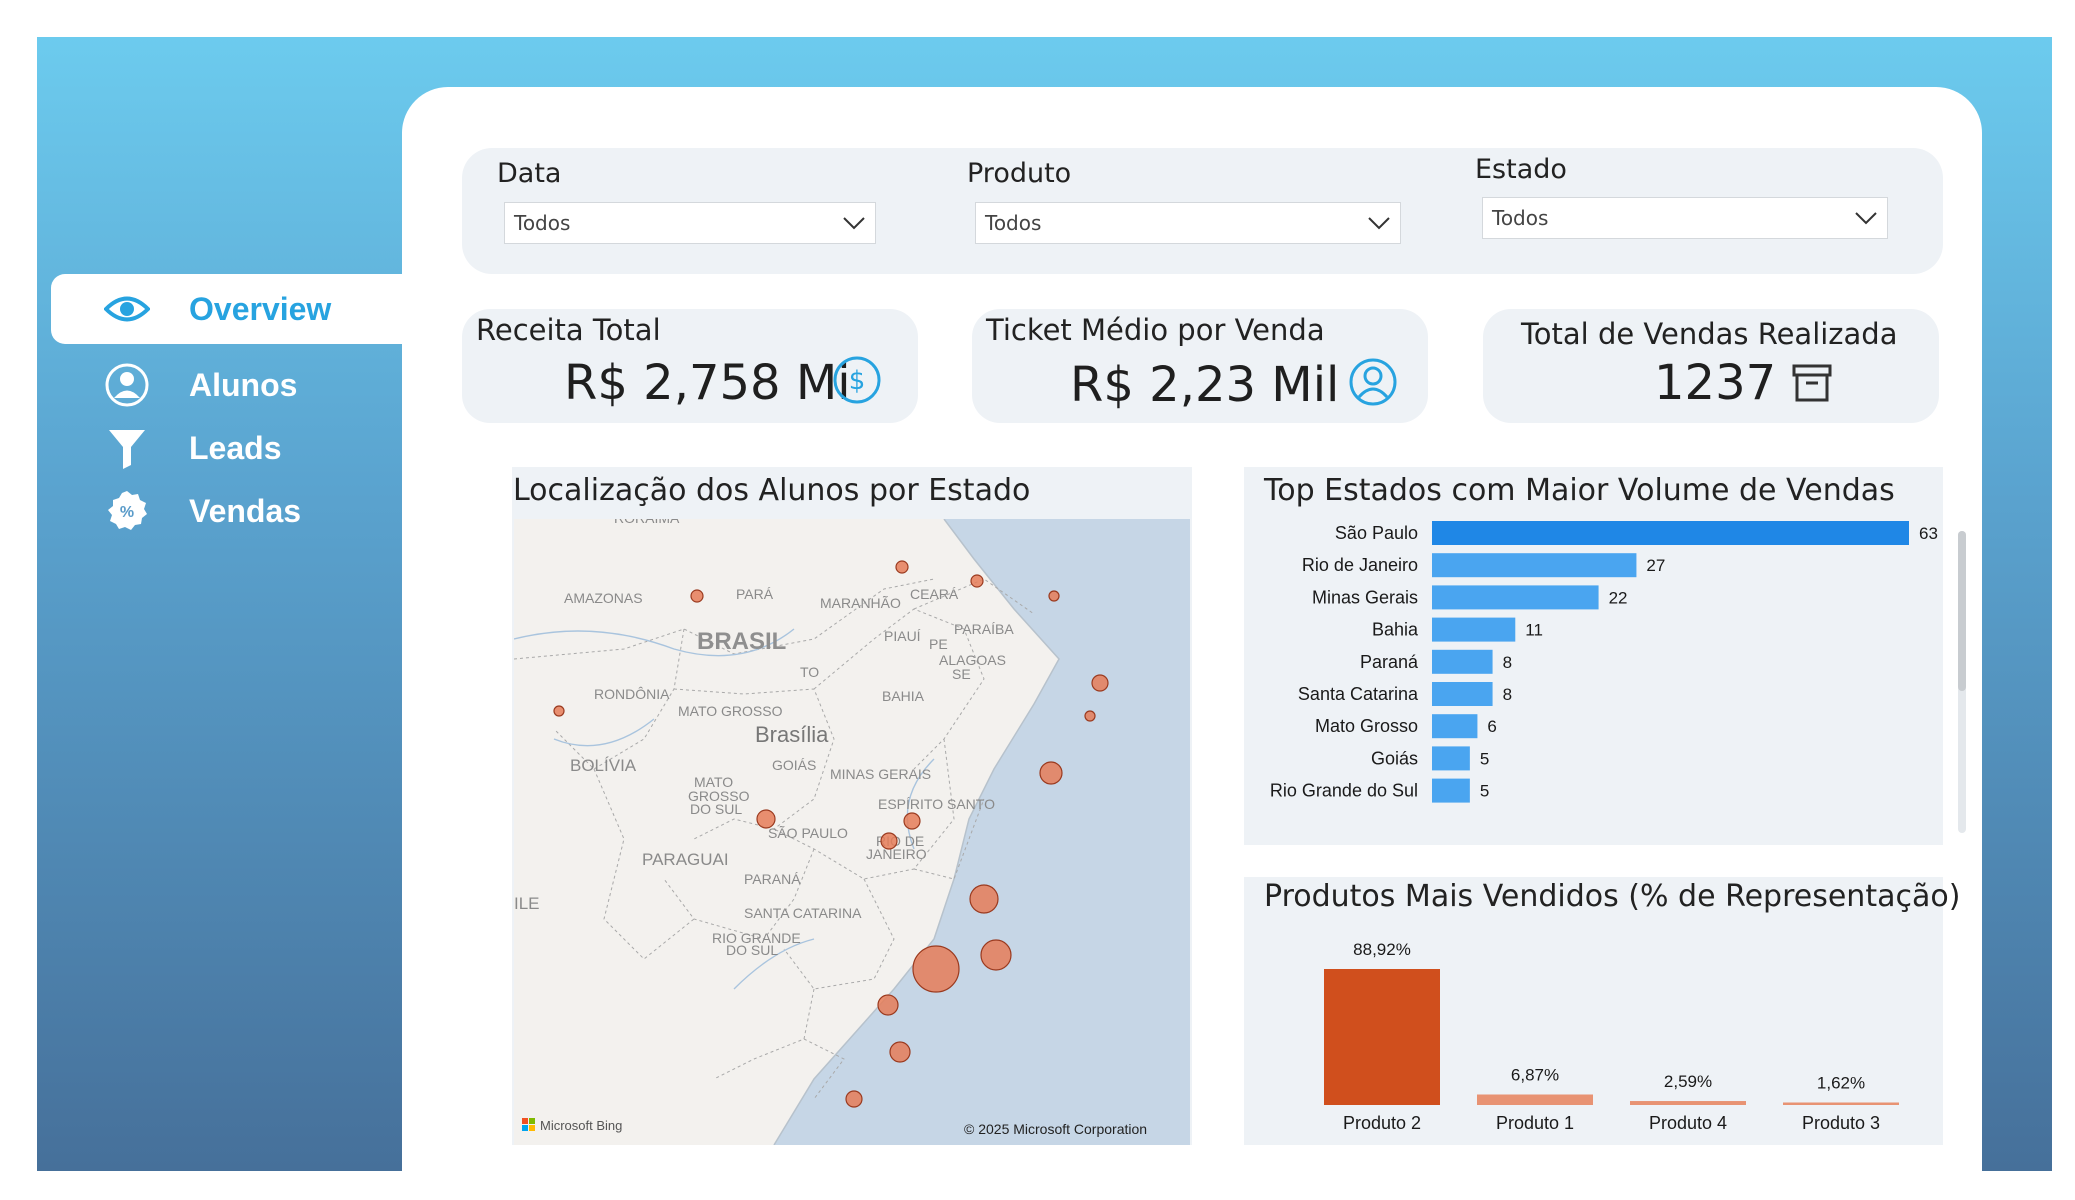 The width and height of the screenshot is (2075, 1200). What do you see at coordinates (934, 594) in the screenshot?
I see `map-label-ceara: CEARÁ` at bounding box center [934, 594].